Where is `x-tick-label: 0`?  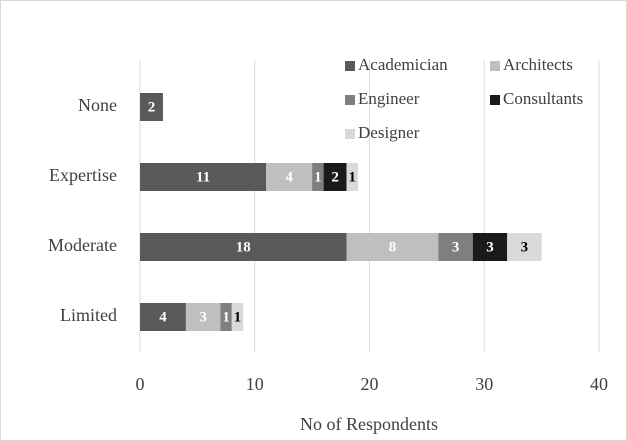 x-tick-label: 0 is located at coordinates (140, 384).